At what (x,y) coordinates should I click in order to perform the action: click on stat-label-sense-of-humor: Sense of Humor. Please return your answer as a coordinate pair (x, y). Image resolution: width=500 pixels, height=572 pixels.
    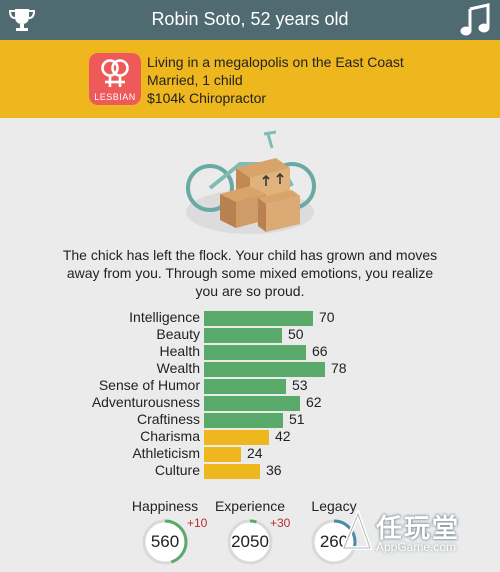
    Looking at the image, I should click on (149, 385).